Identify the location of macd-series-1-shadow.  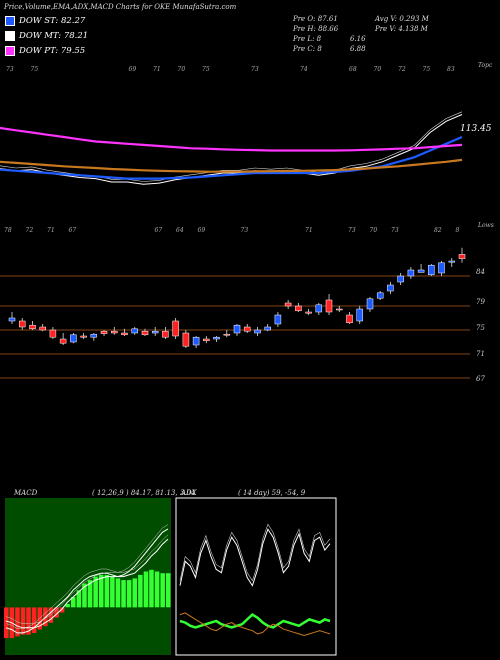
(87, 579).